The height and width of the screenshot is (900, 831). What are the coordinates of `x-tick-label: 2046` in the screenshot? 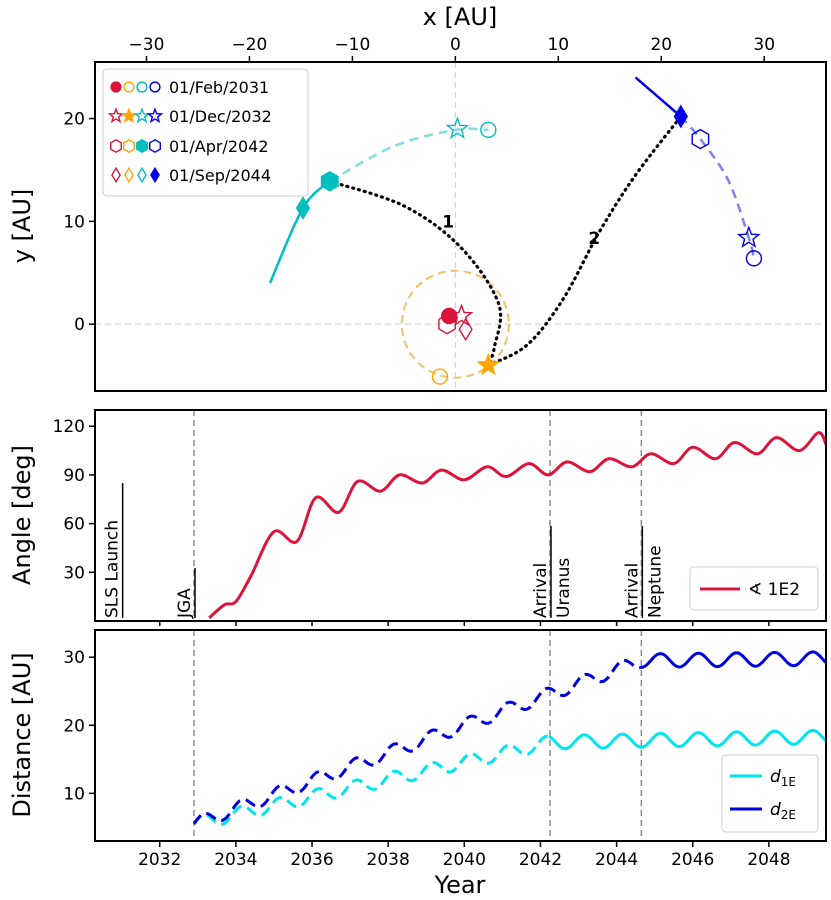 It's located at (692, 860).